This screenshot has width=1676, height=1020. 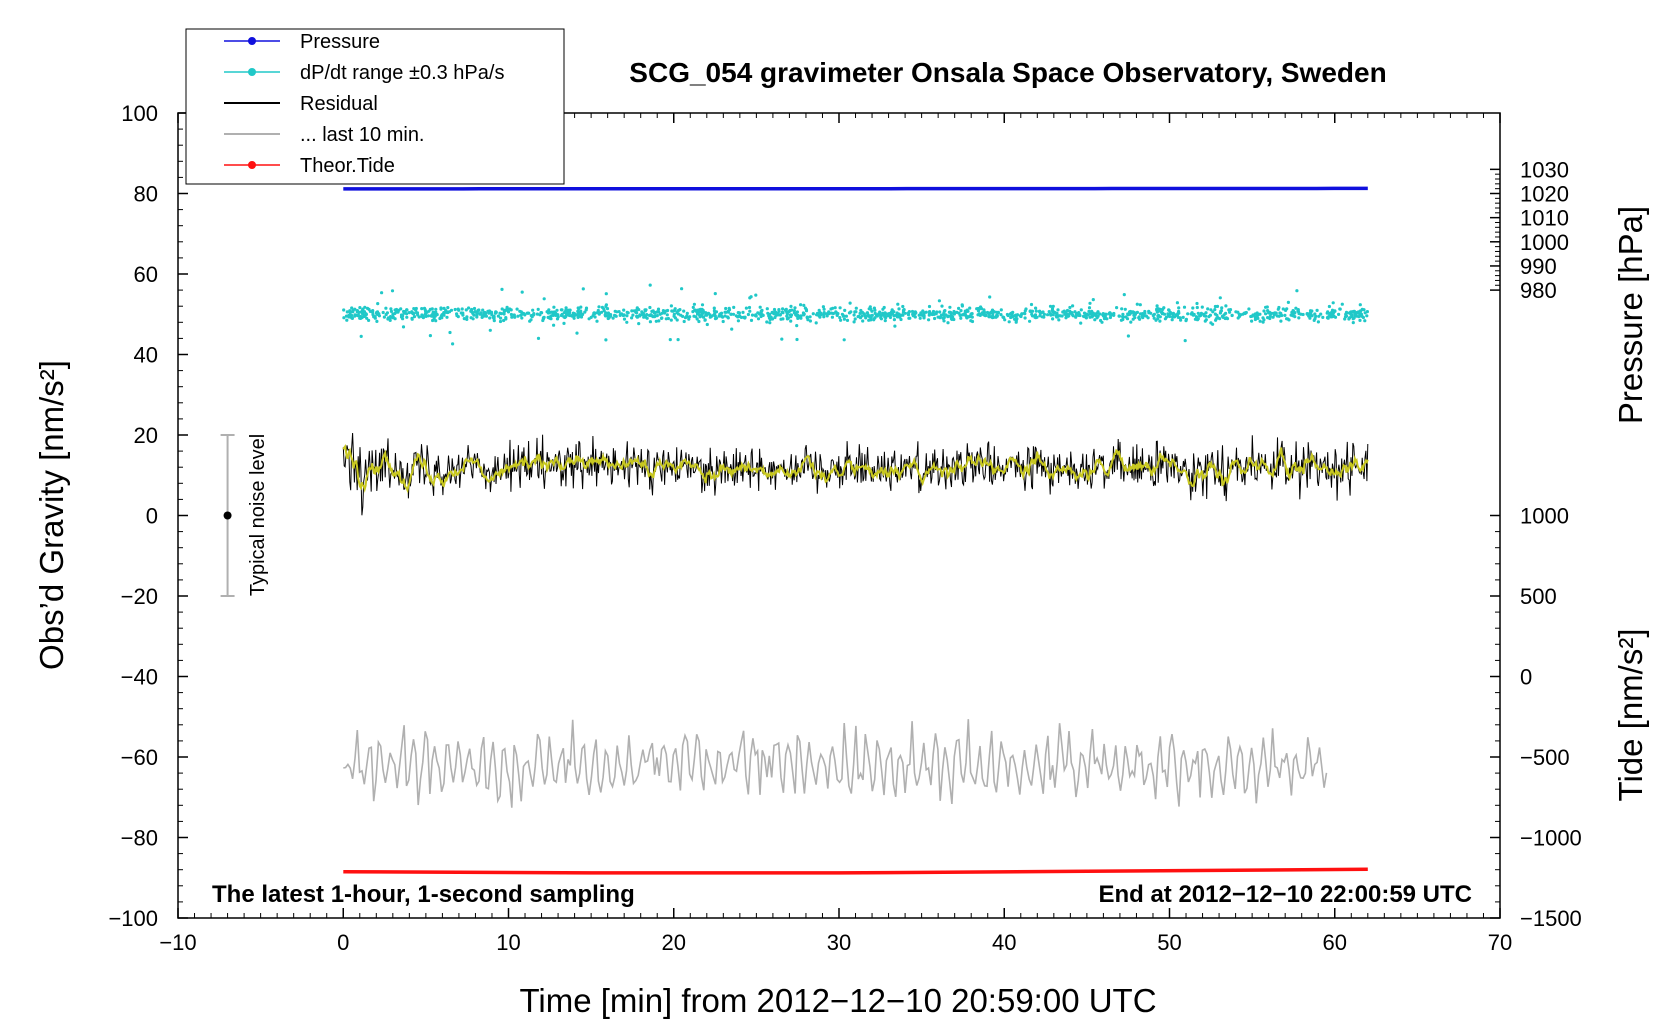 I want to click on tide-tick-label: −1000, so click(x=1551, y=838).